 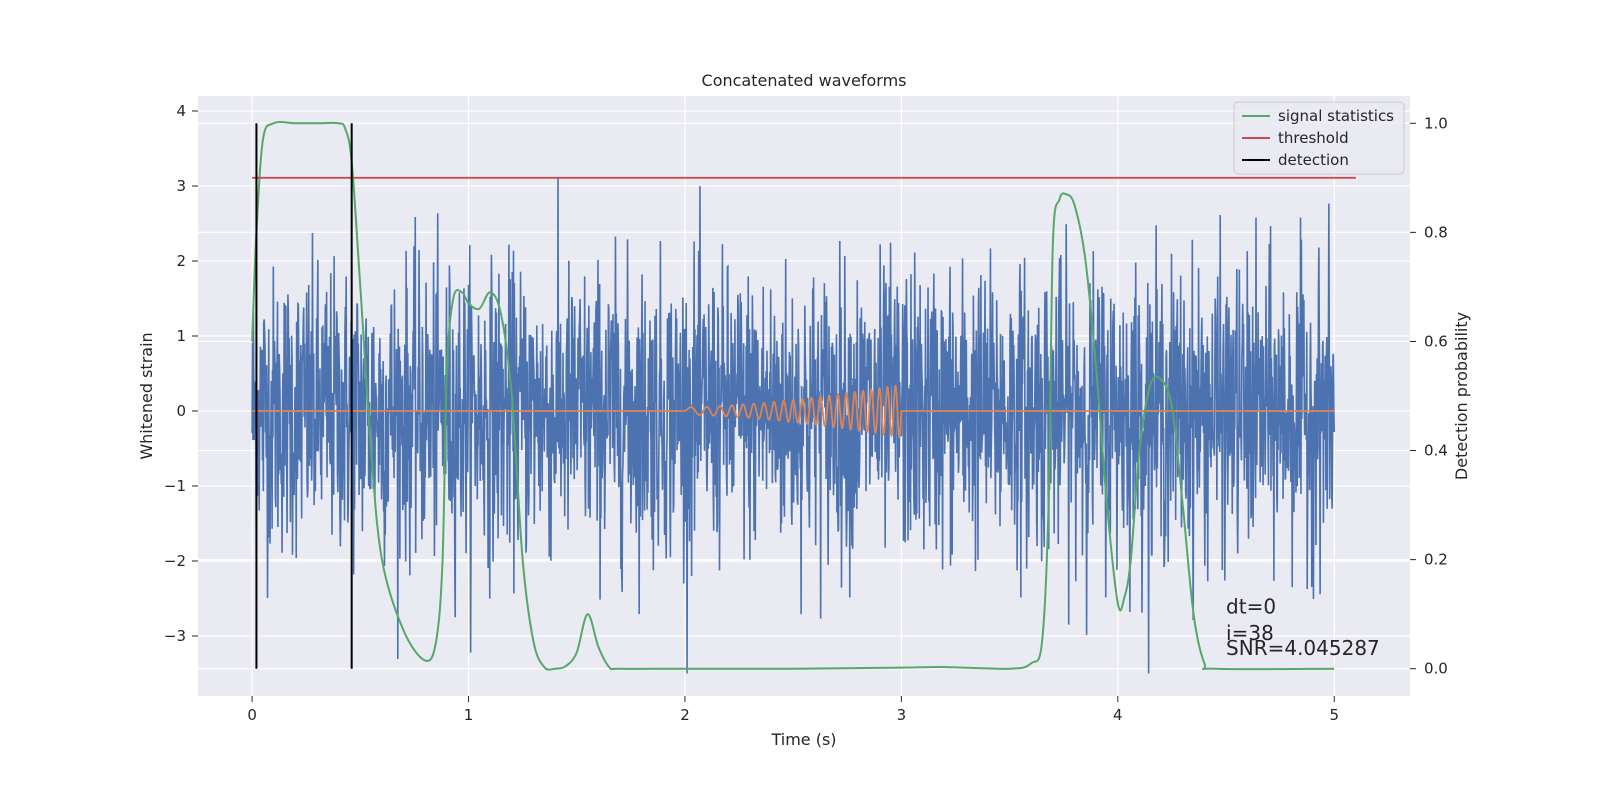 I want to click on y-tick-label: 4, so click(x=181, y=111).